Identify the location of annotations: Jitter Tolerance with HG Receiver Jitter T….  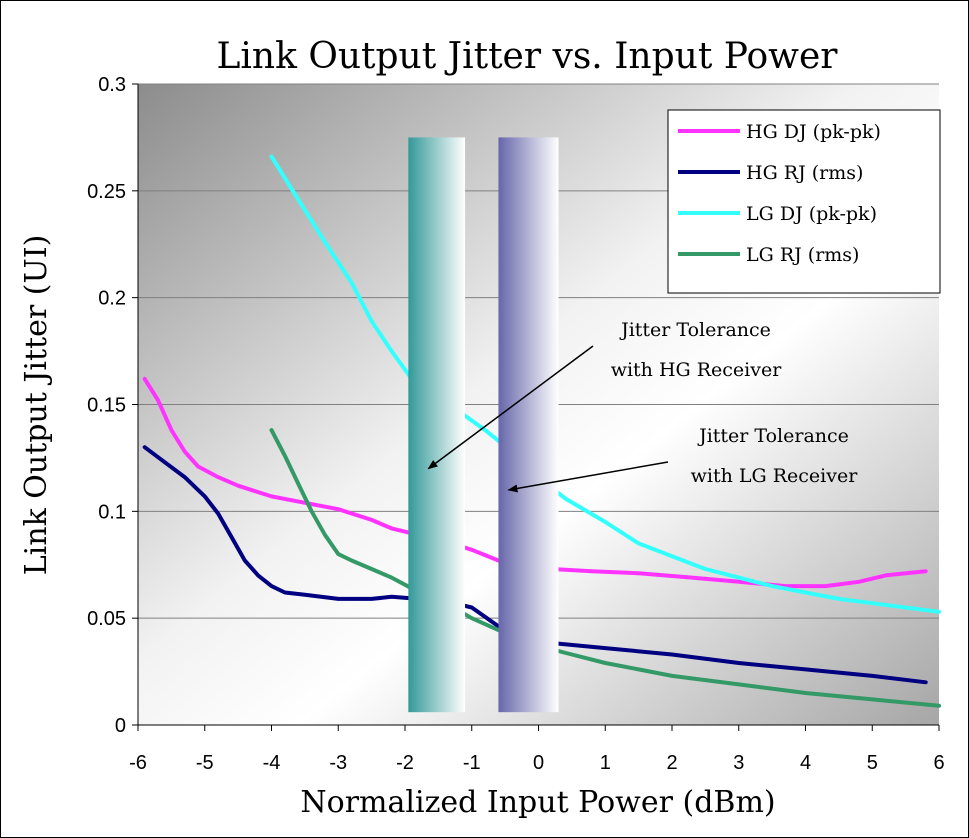
(643, 406).